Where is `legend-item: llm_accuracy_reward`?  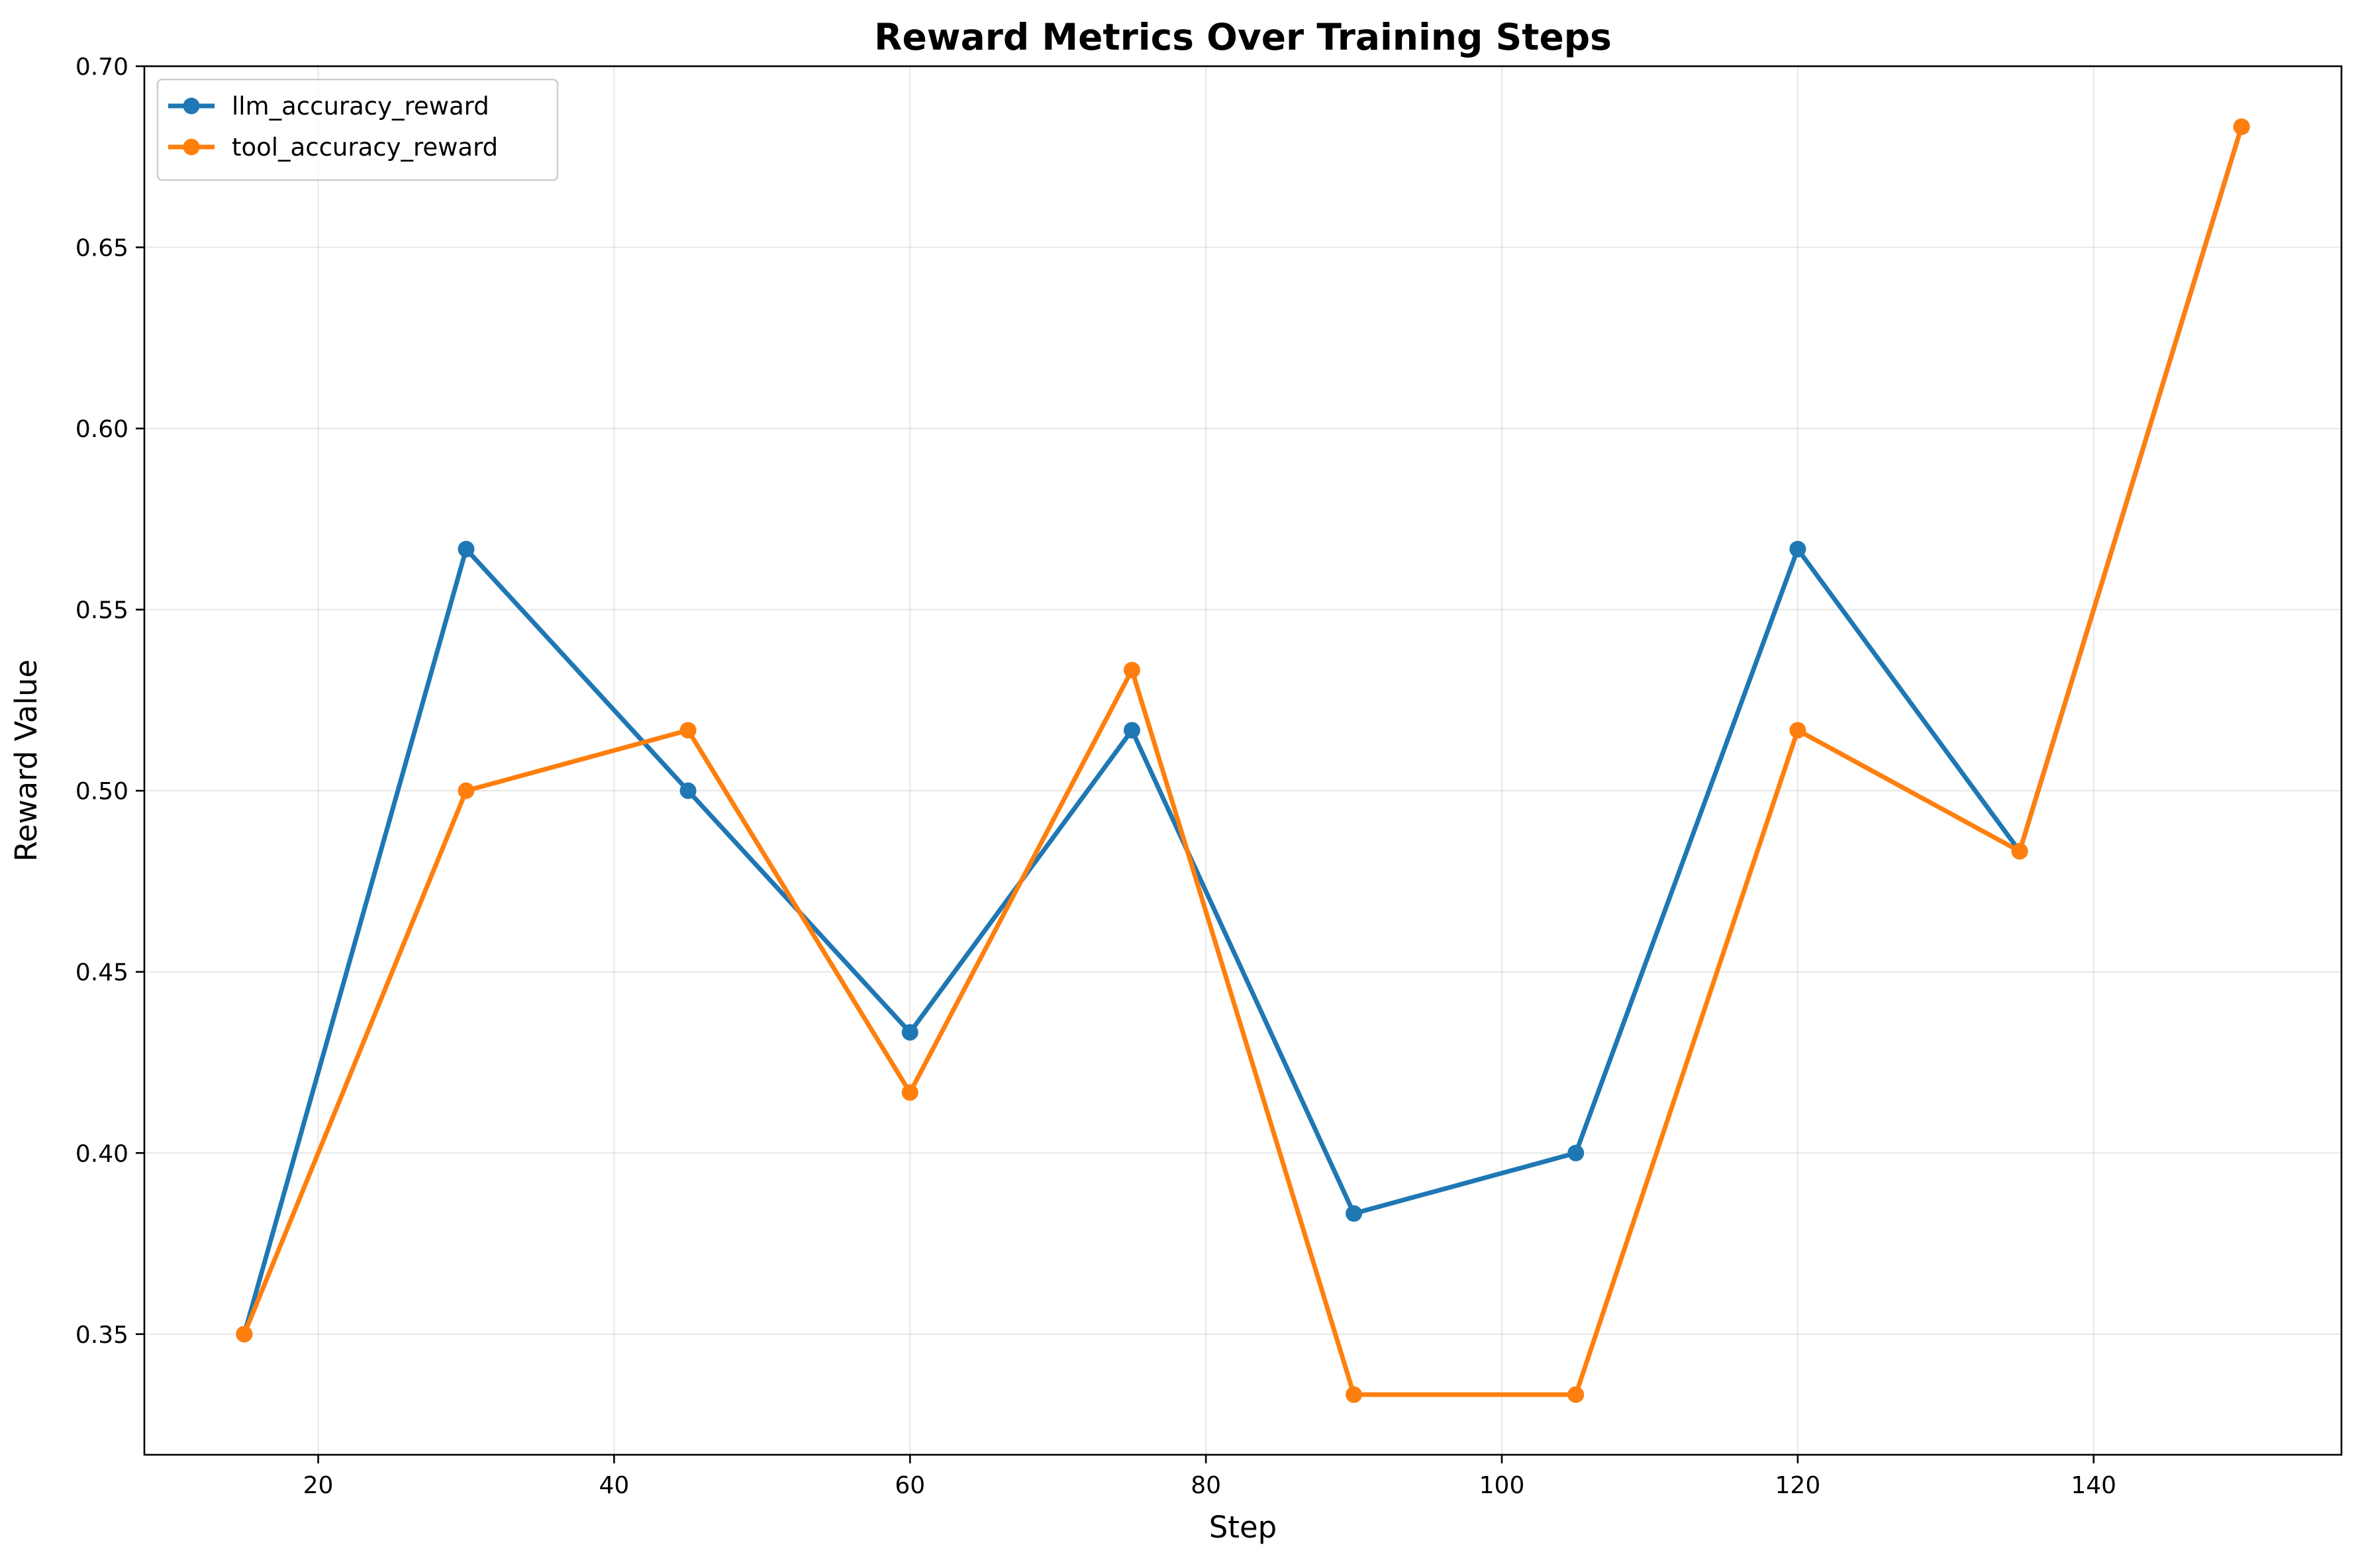 legend-item: llm_accuracy_reward is located at coordinates (328, 106).